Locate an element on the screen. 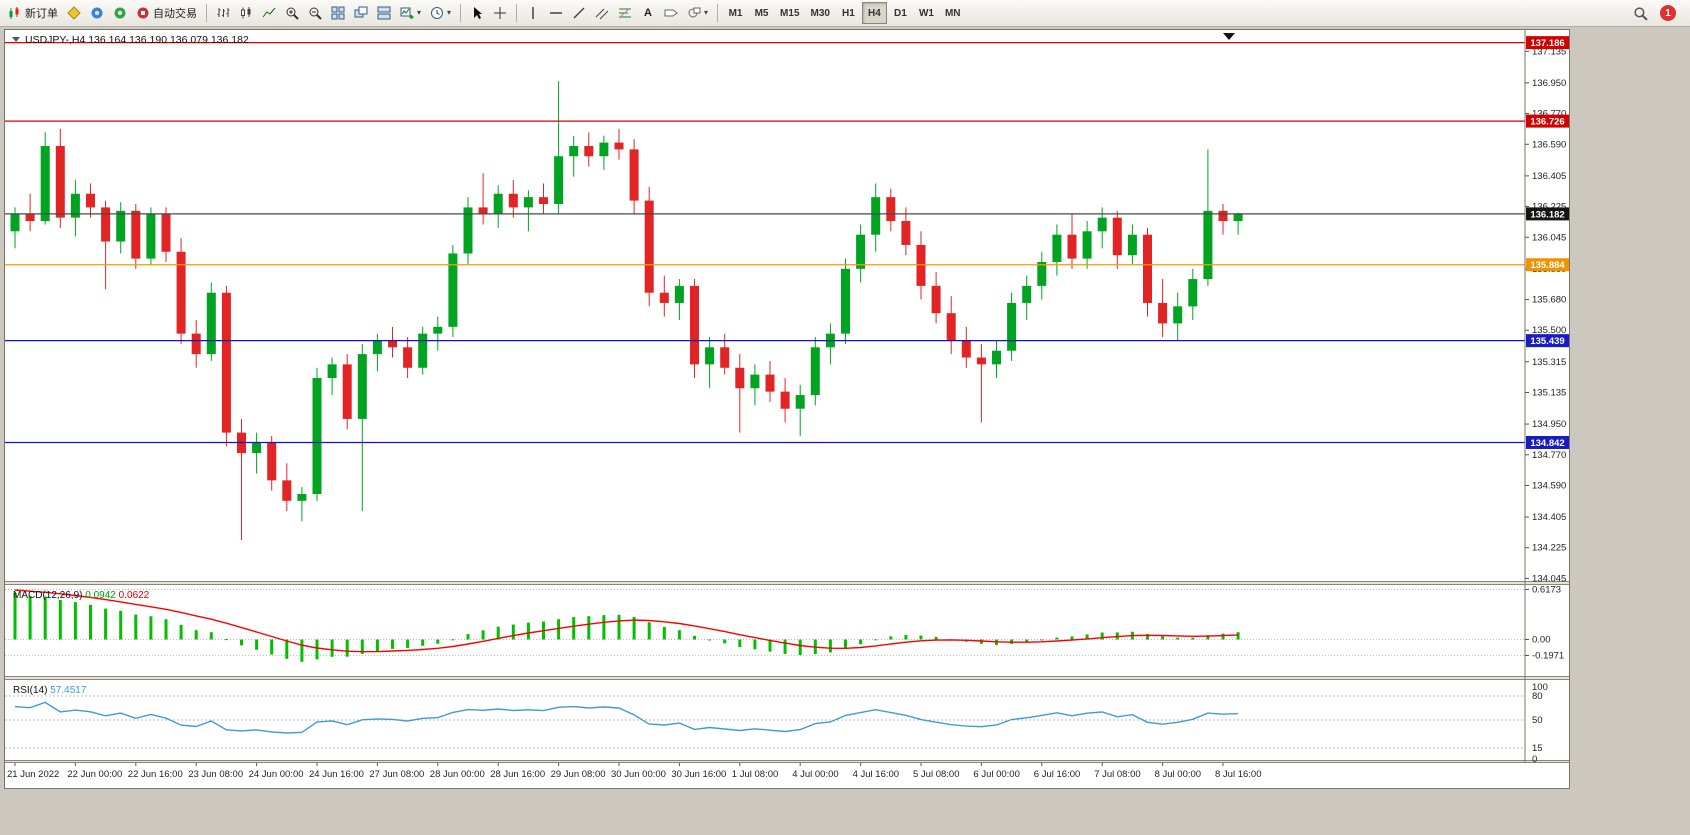 The height and width of the screenshot is (835, 1690). timeframe-m5-button: M5 is located at coordinates (761, 13).